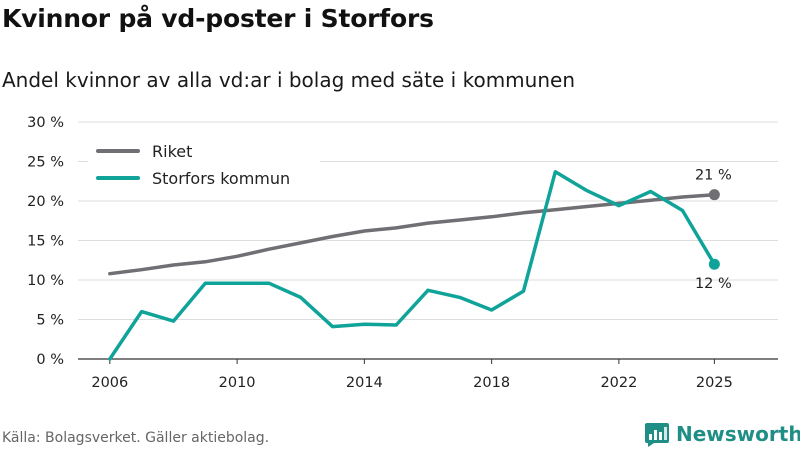 Image resolution: width=800 pixels, height=450 pixels. What do you see at coordinates (50, 360) in the screenshot?
I see `y-tick-label: 0 %` at bounding box center [50, 360].